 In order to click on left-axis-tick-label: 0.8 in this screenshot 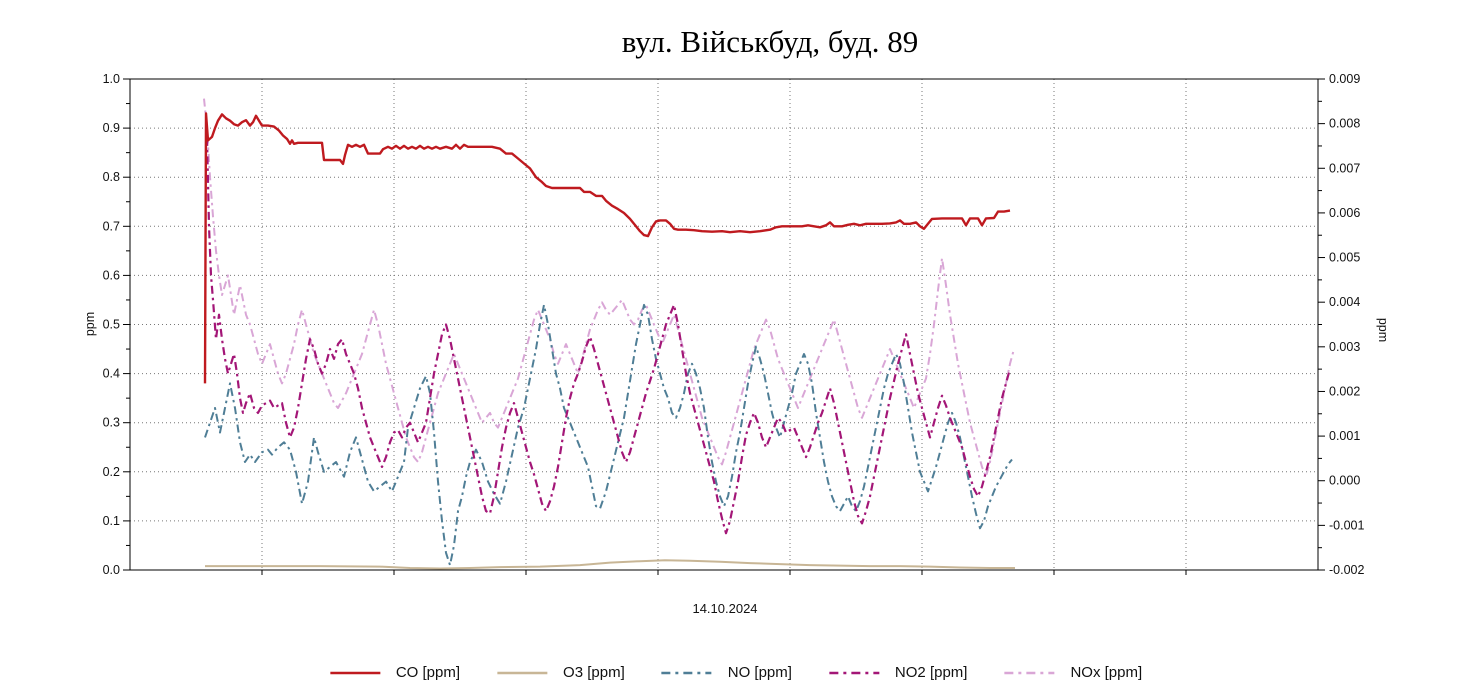, I will do `click(111, 177)`.